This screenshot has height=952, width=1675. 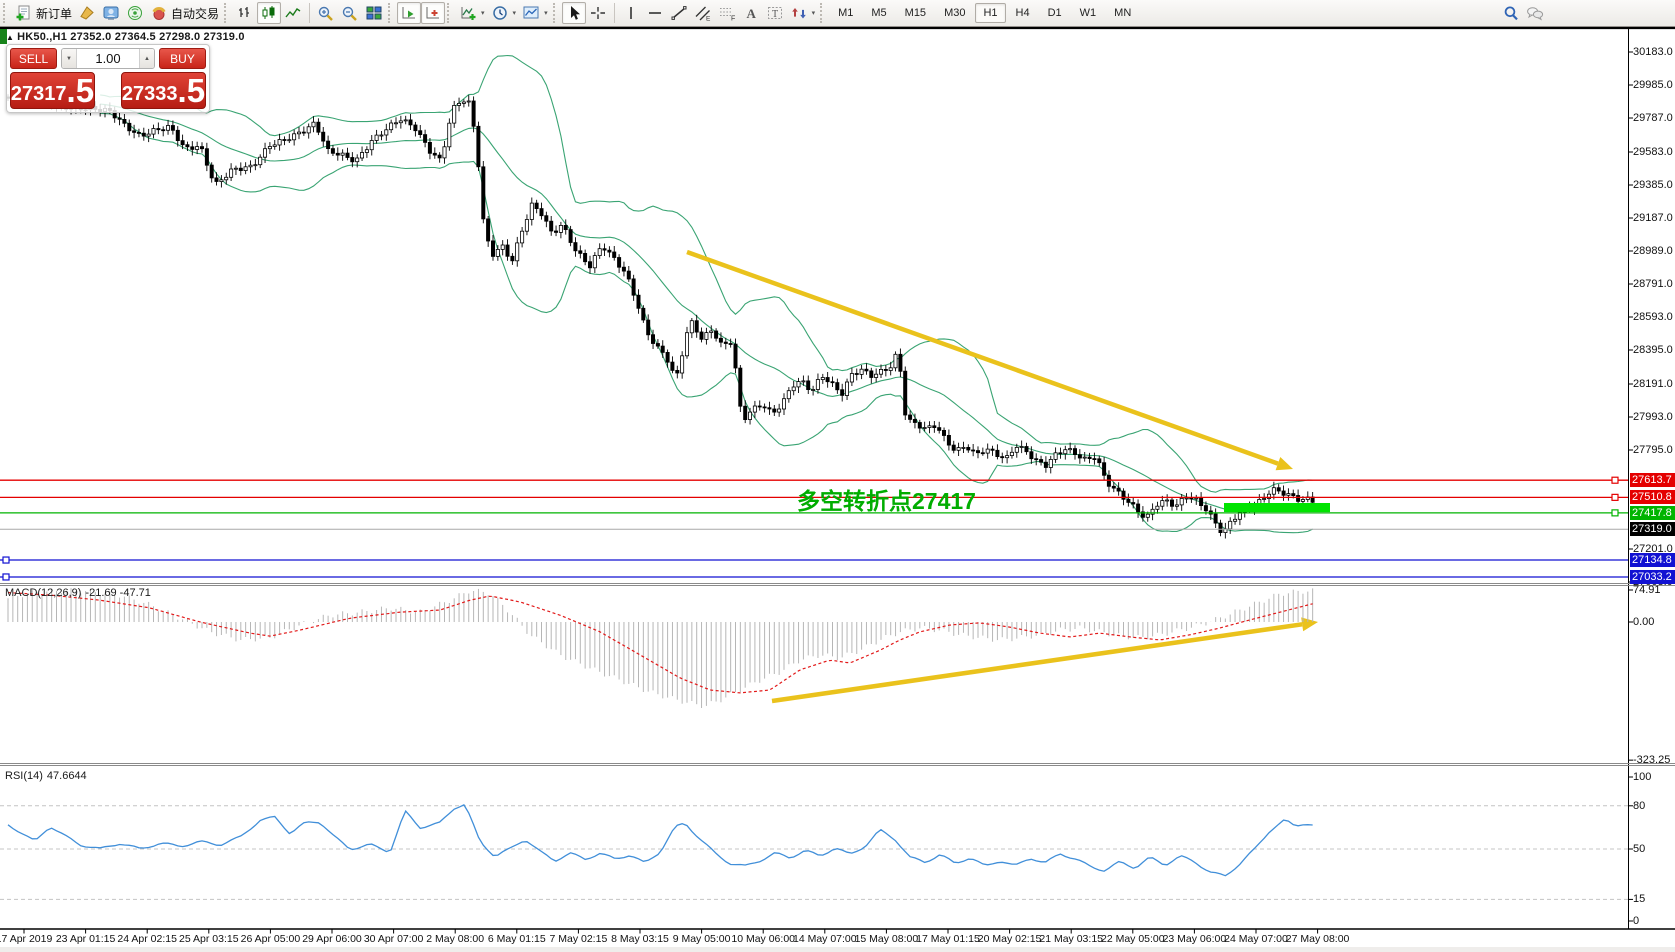 I want to click on main-toolbar: 新订单 自动交易 ▾ ▾ ▾ E F A T ▾ M1 M5 M15 M30 H1 H4 D1 W1 MN, so click(x=837, y=13).